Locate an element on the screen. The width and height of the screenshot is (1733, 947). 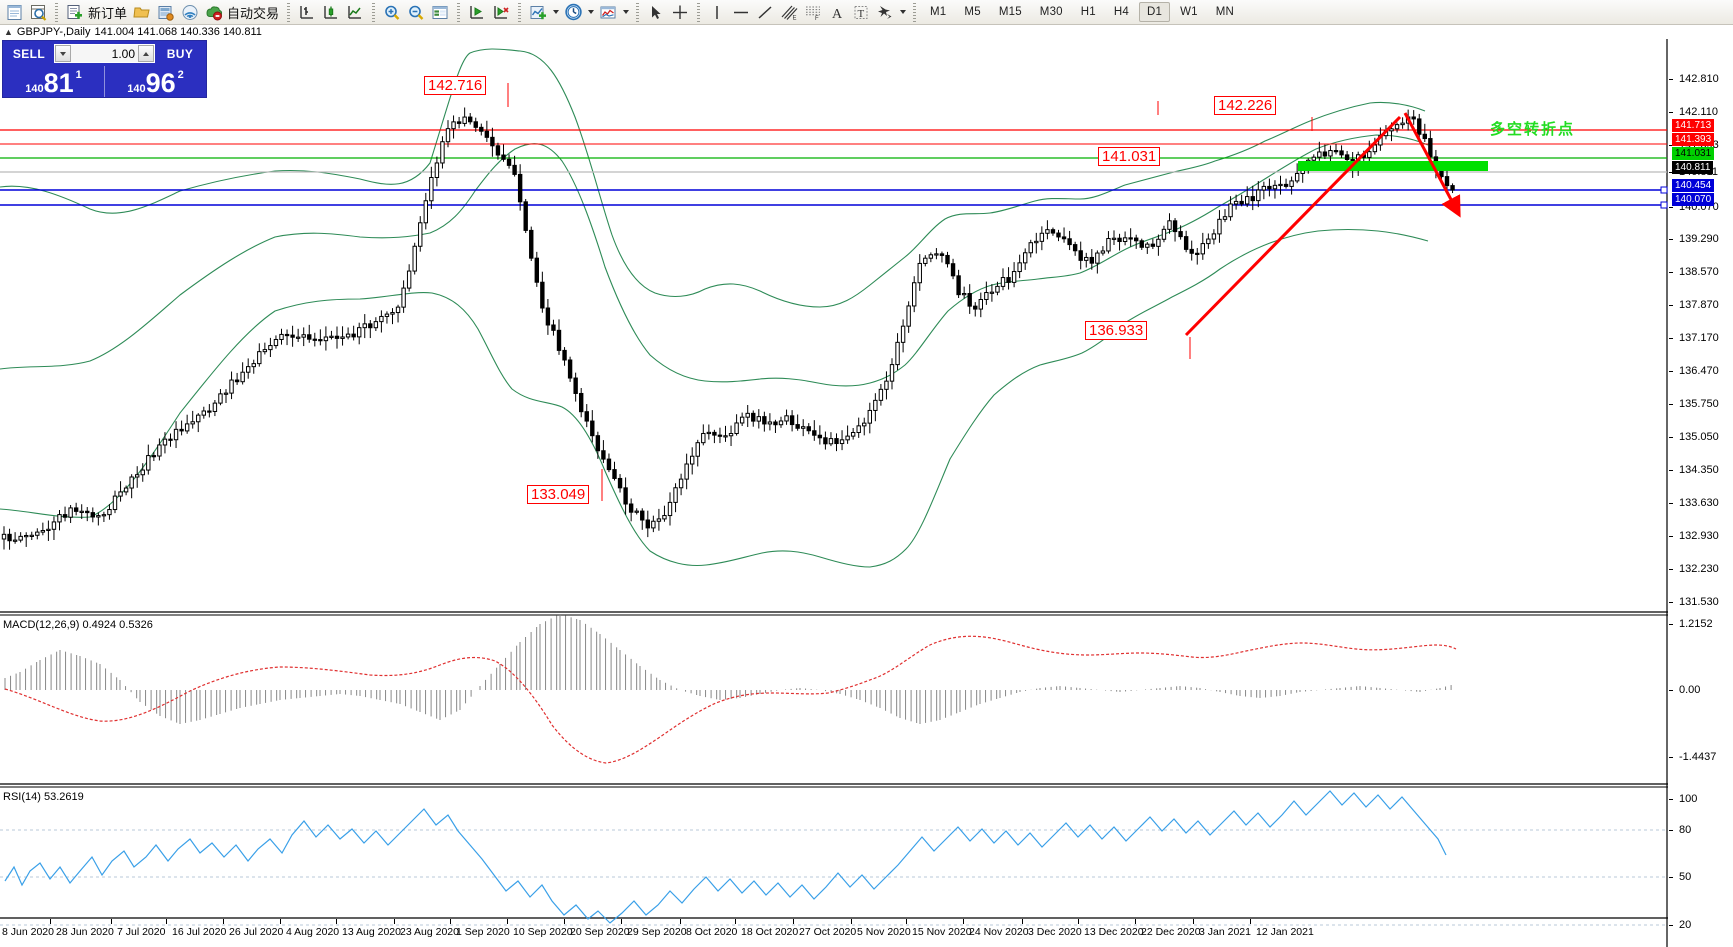
cursor-icon is located at coordinates (656, 12).